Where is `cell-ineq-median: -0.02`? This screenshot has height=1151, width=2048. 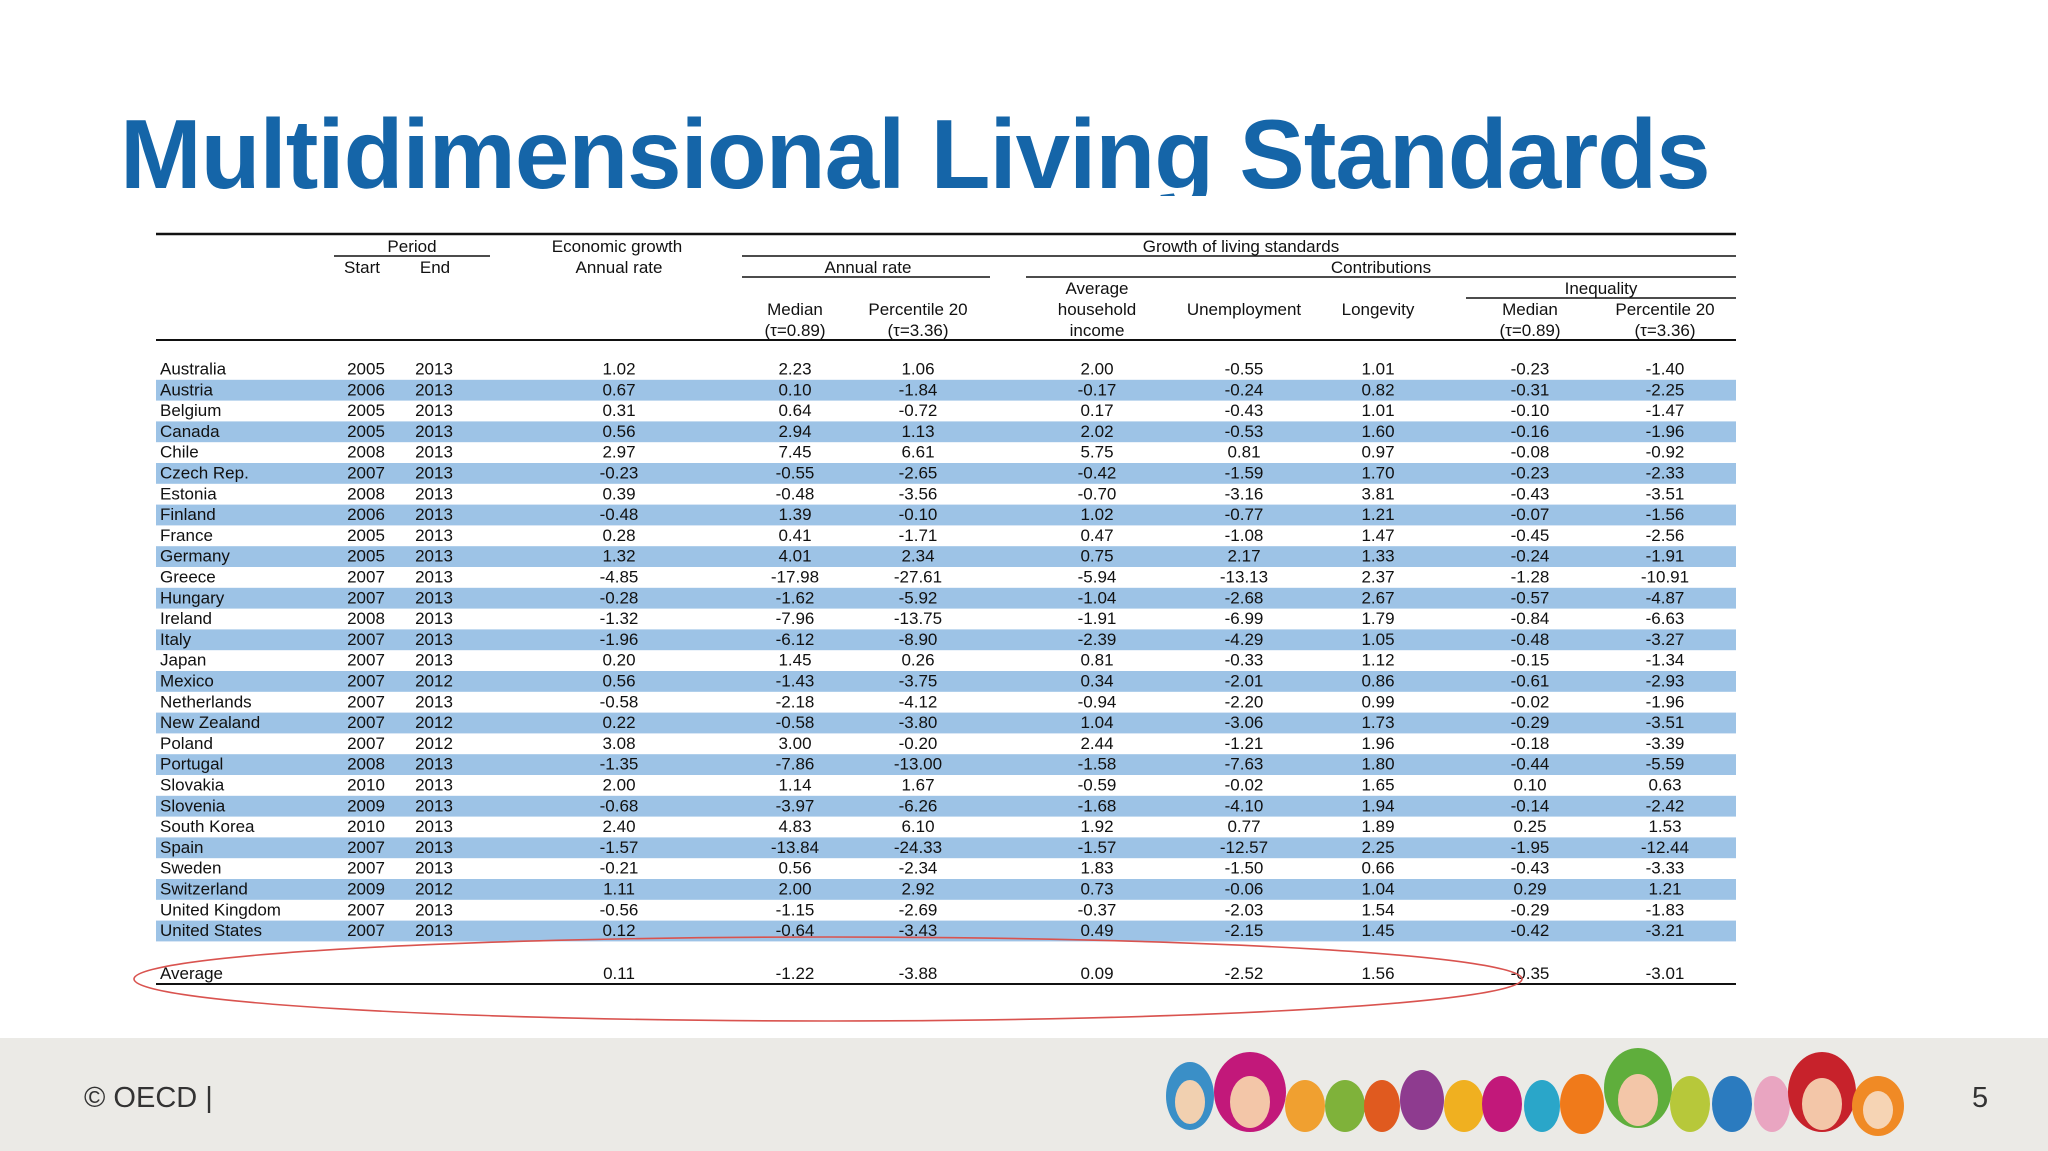
cell-ineq-median: -0.02 is located at coordinates (1530, 701).